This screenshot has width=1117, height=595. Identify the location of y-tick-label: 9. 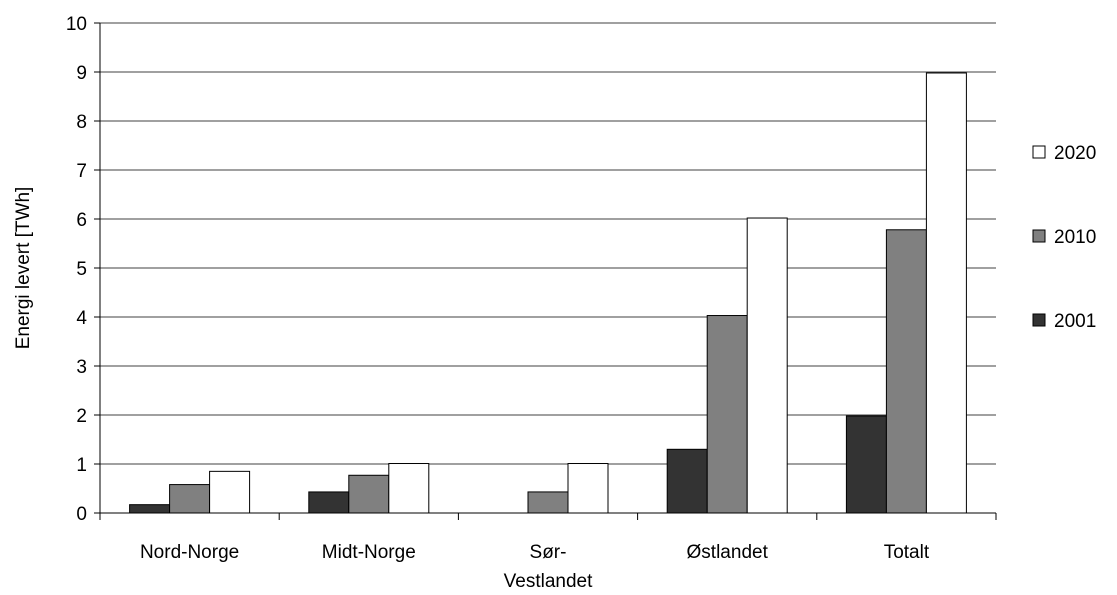
(81, 73).